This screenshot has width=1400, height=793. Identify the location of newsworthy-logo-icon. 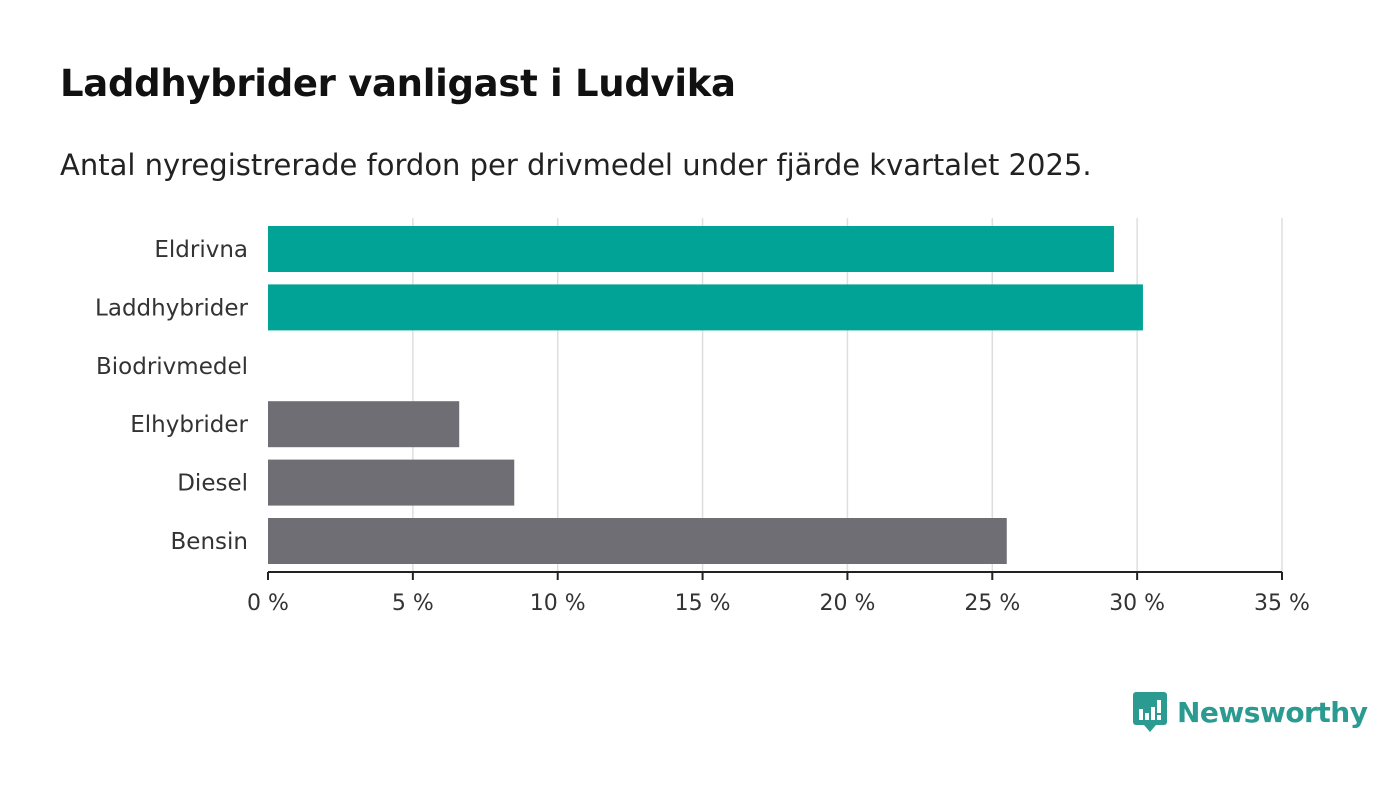
(1150, 712).